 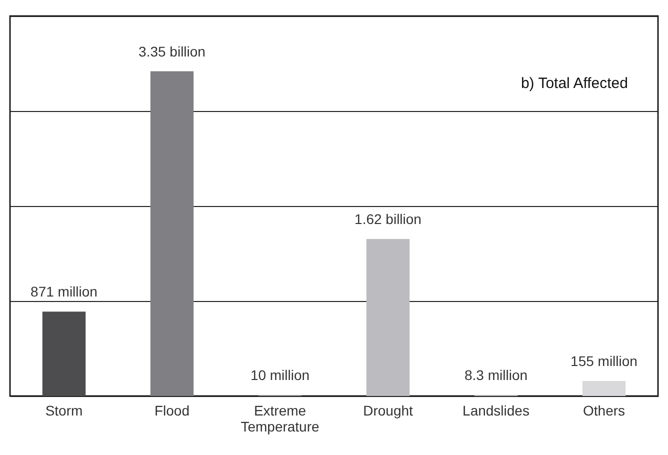 I want to click on text: b) Total Affected, so click(x=574, y=83).